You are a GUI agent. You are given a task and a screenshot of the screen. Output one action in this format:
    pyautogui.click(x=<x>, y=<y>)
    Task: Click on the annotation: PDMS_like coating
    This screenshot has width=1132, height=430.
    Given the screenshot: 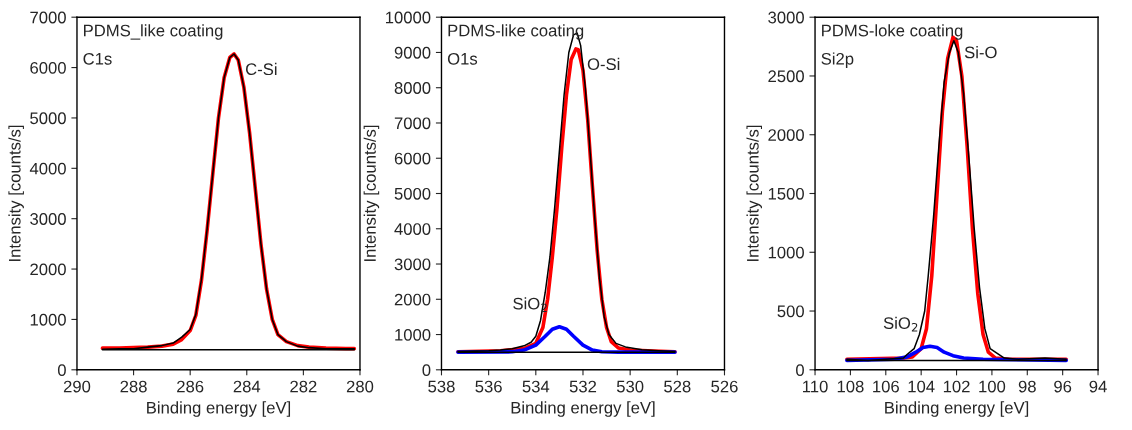 What is the action you would take?
    pyautogui.click(x=153, y=32)
    